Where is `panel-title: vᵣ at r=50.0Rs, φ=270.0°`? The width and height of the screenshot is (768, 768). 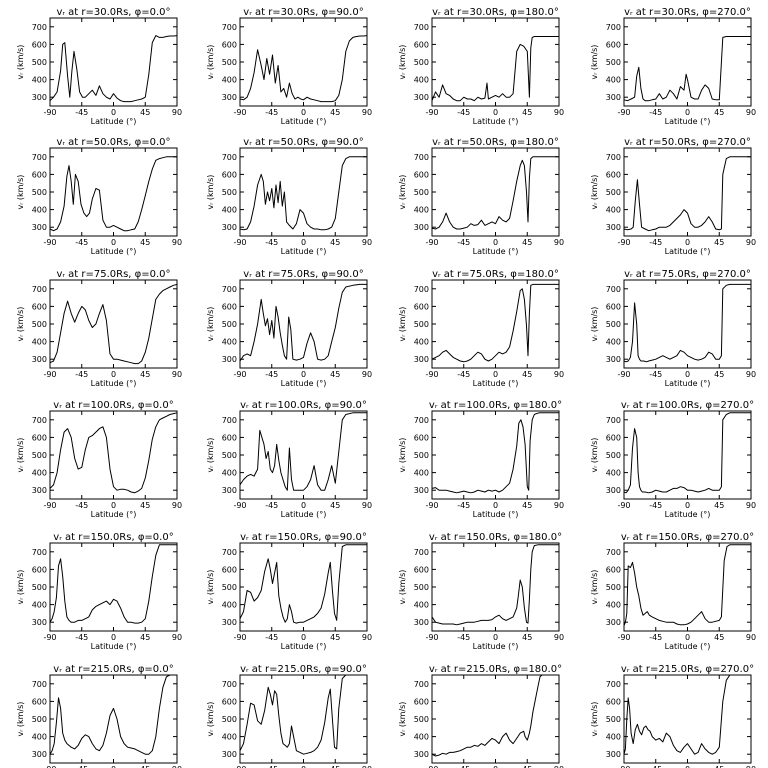 panel-title: vᵣ at r=50.0Rs, φ=270.0° is located at coordinates (687, 142).